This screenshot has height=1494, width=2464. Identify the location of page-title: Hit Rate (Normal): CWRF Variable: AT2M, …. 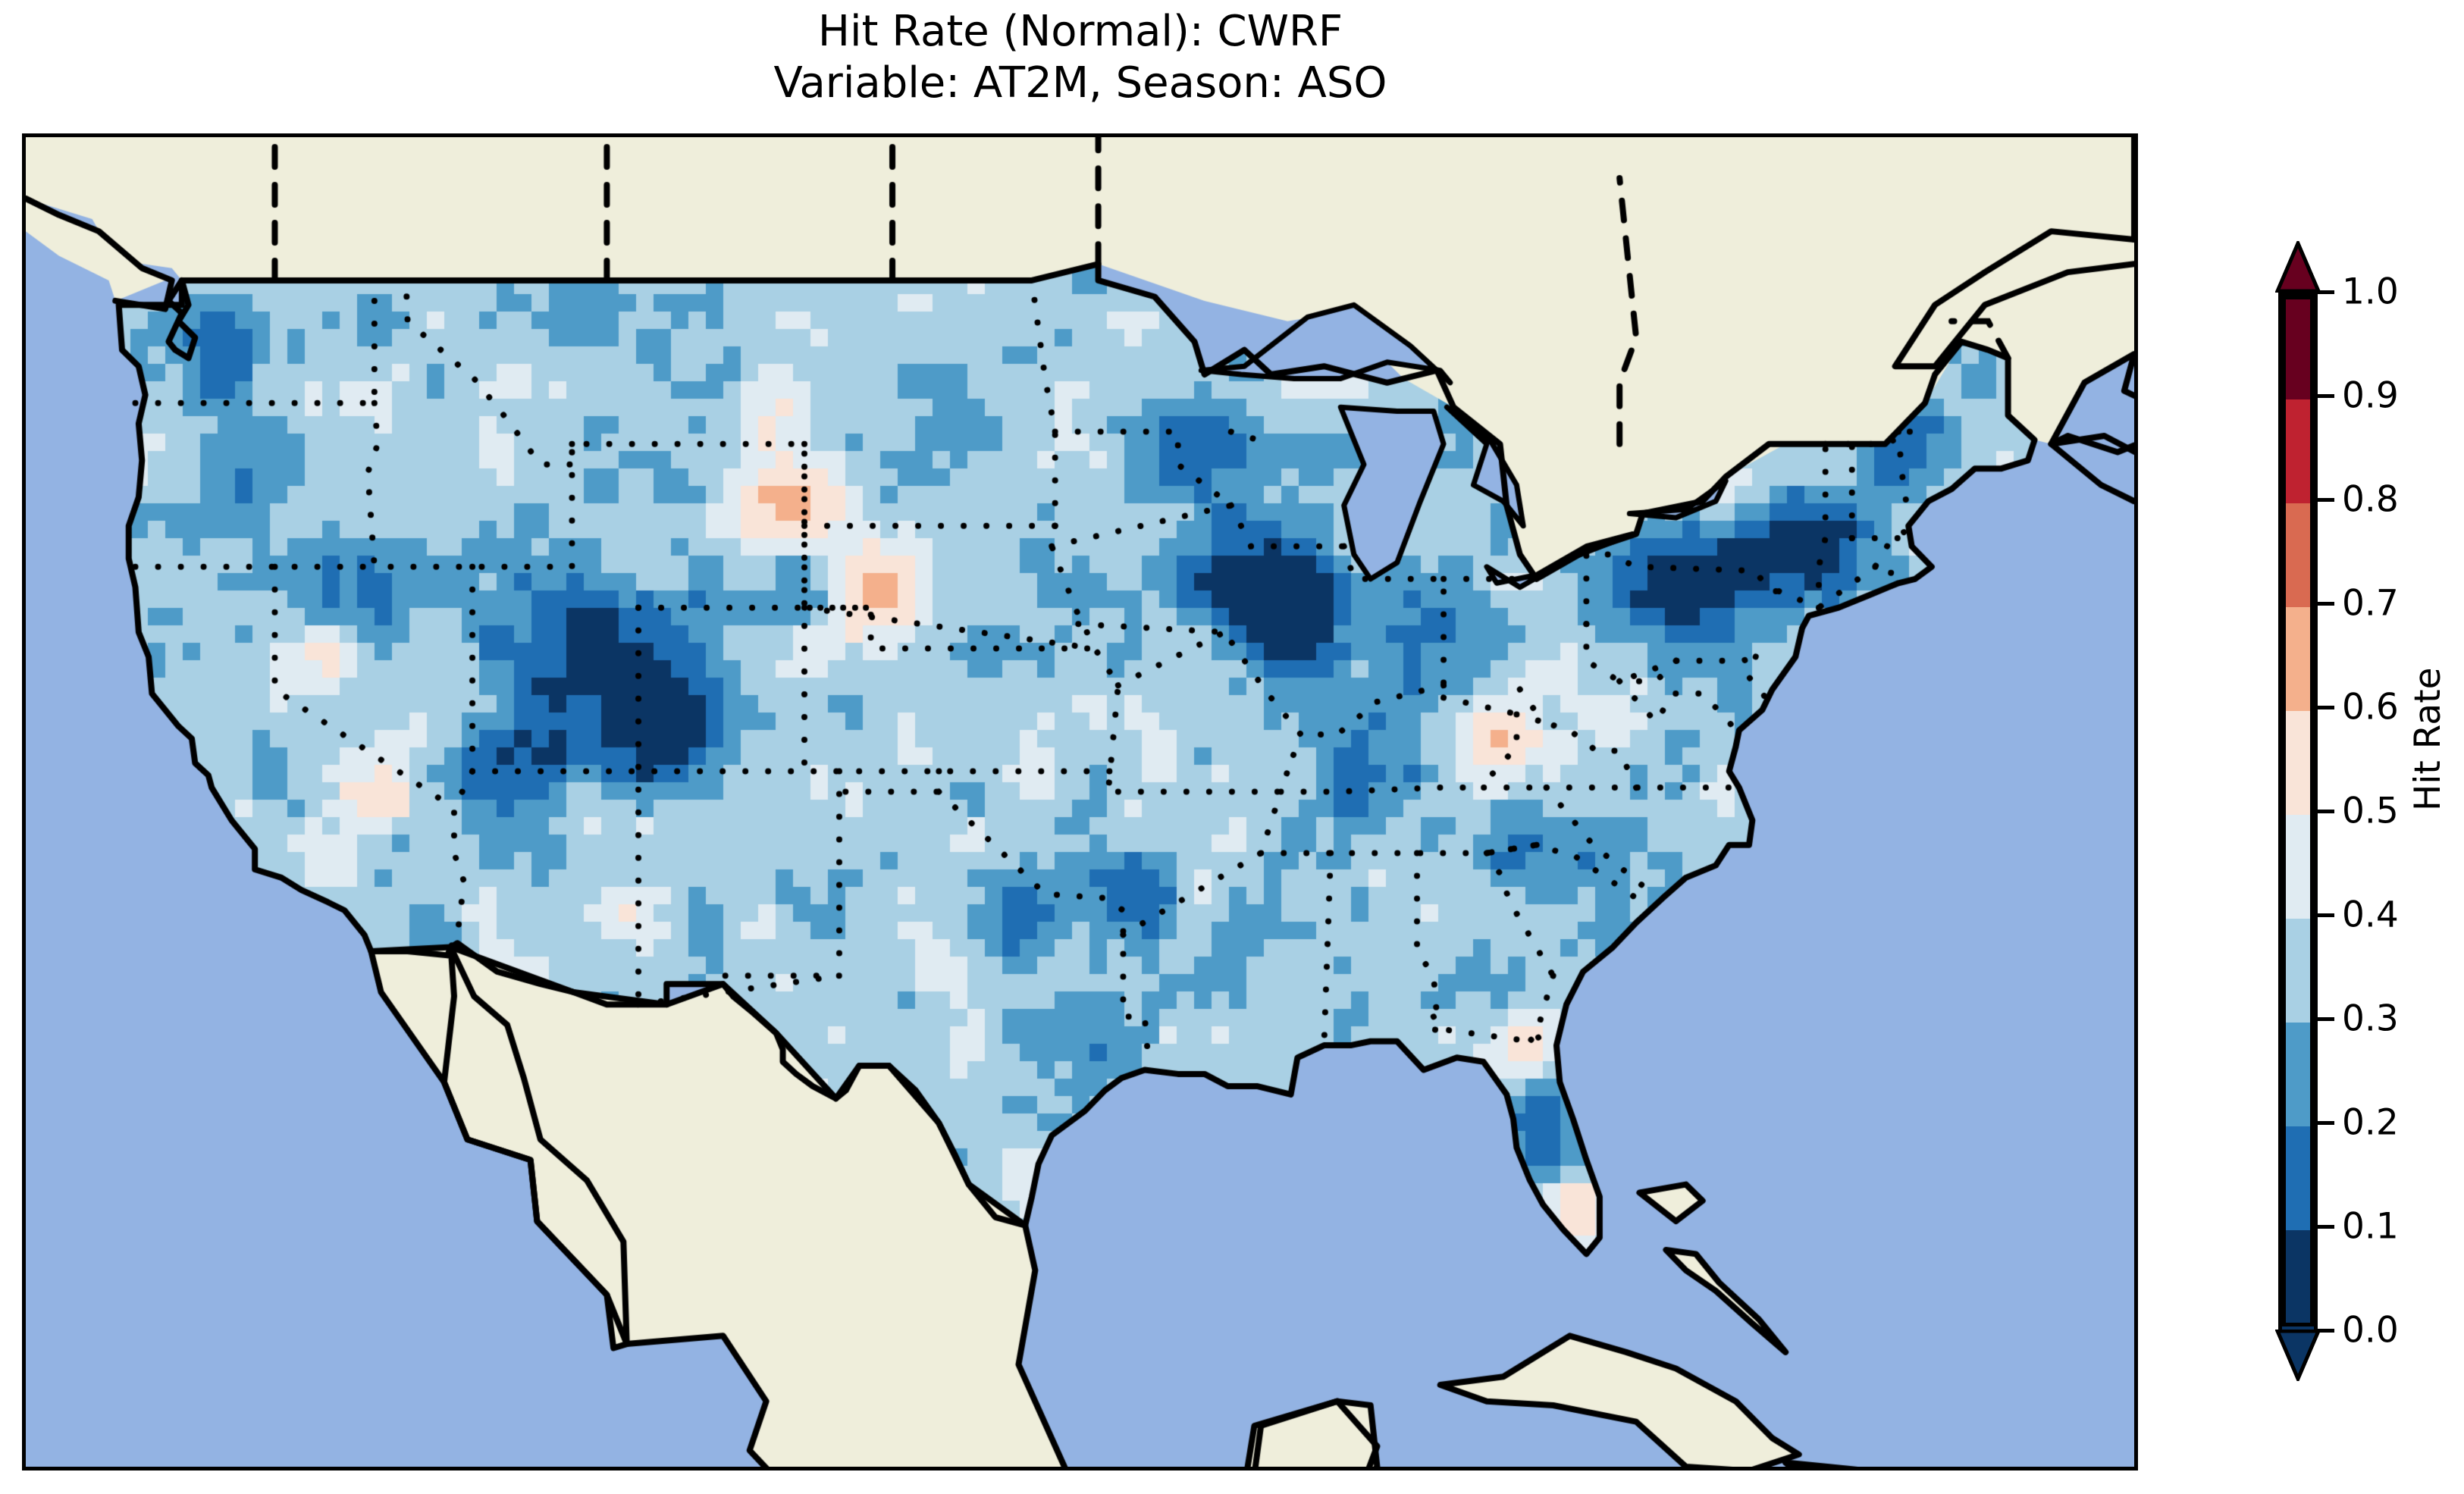
(1081, 58).